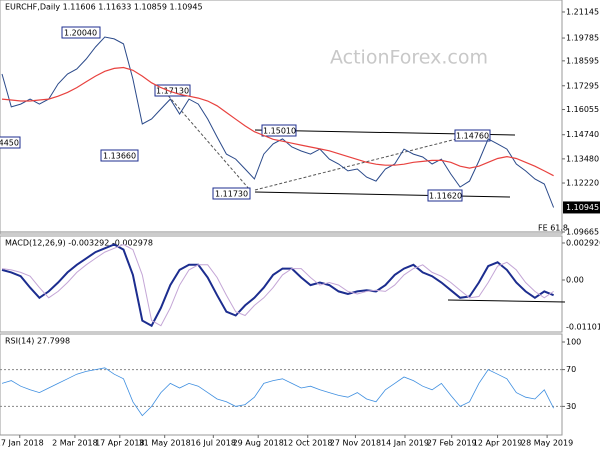 This screenshot has width=600, height=450. Describe the element at coordinates (582, 183) in the screenshot. I see `y-tick-label: 1.12220` at that location.